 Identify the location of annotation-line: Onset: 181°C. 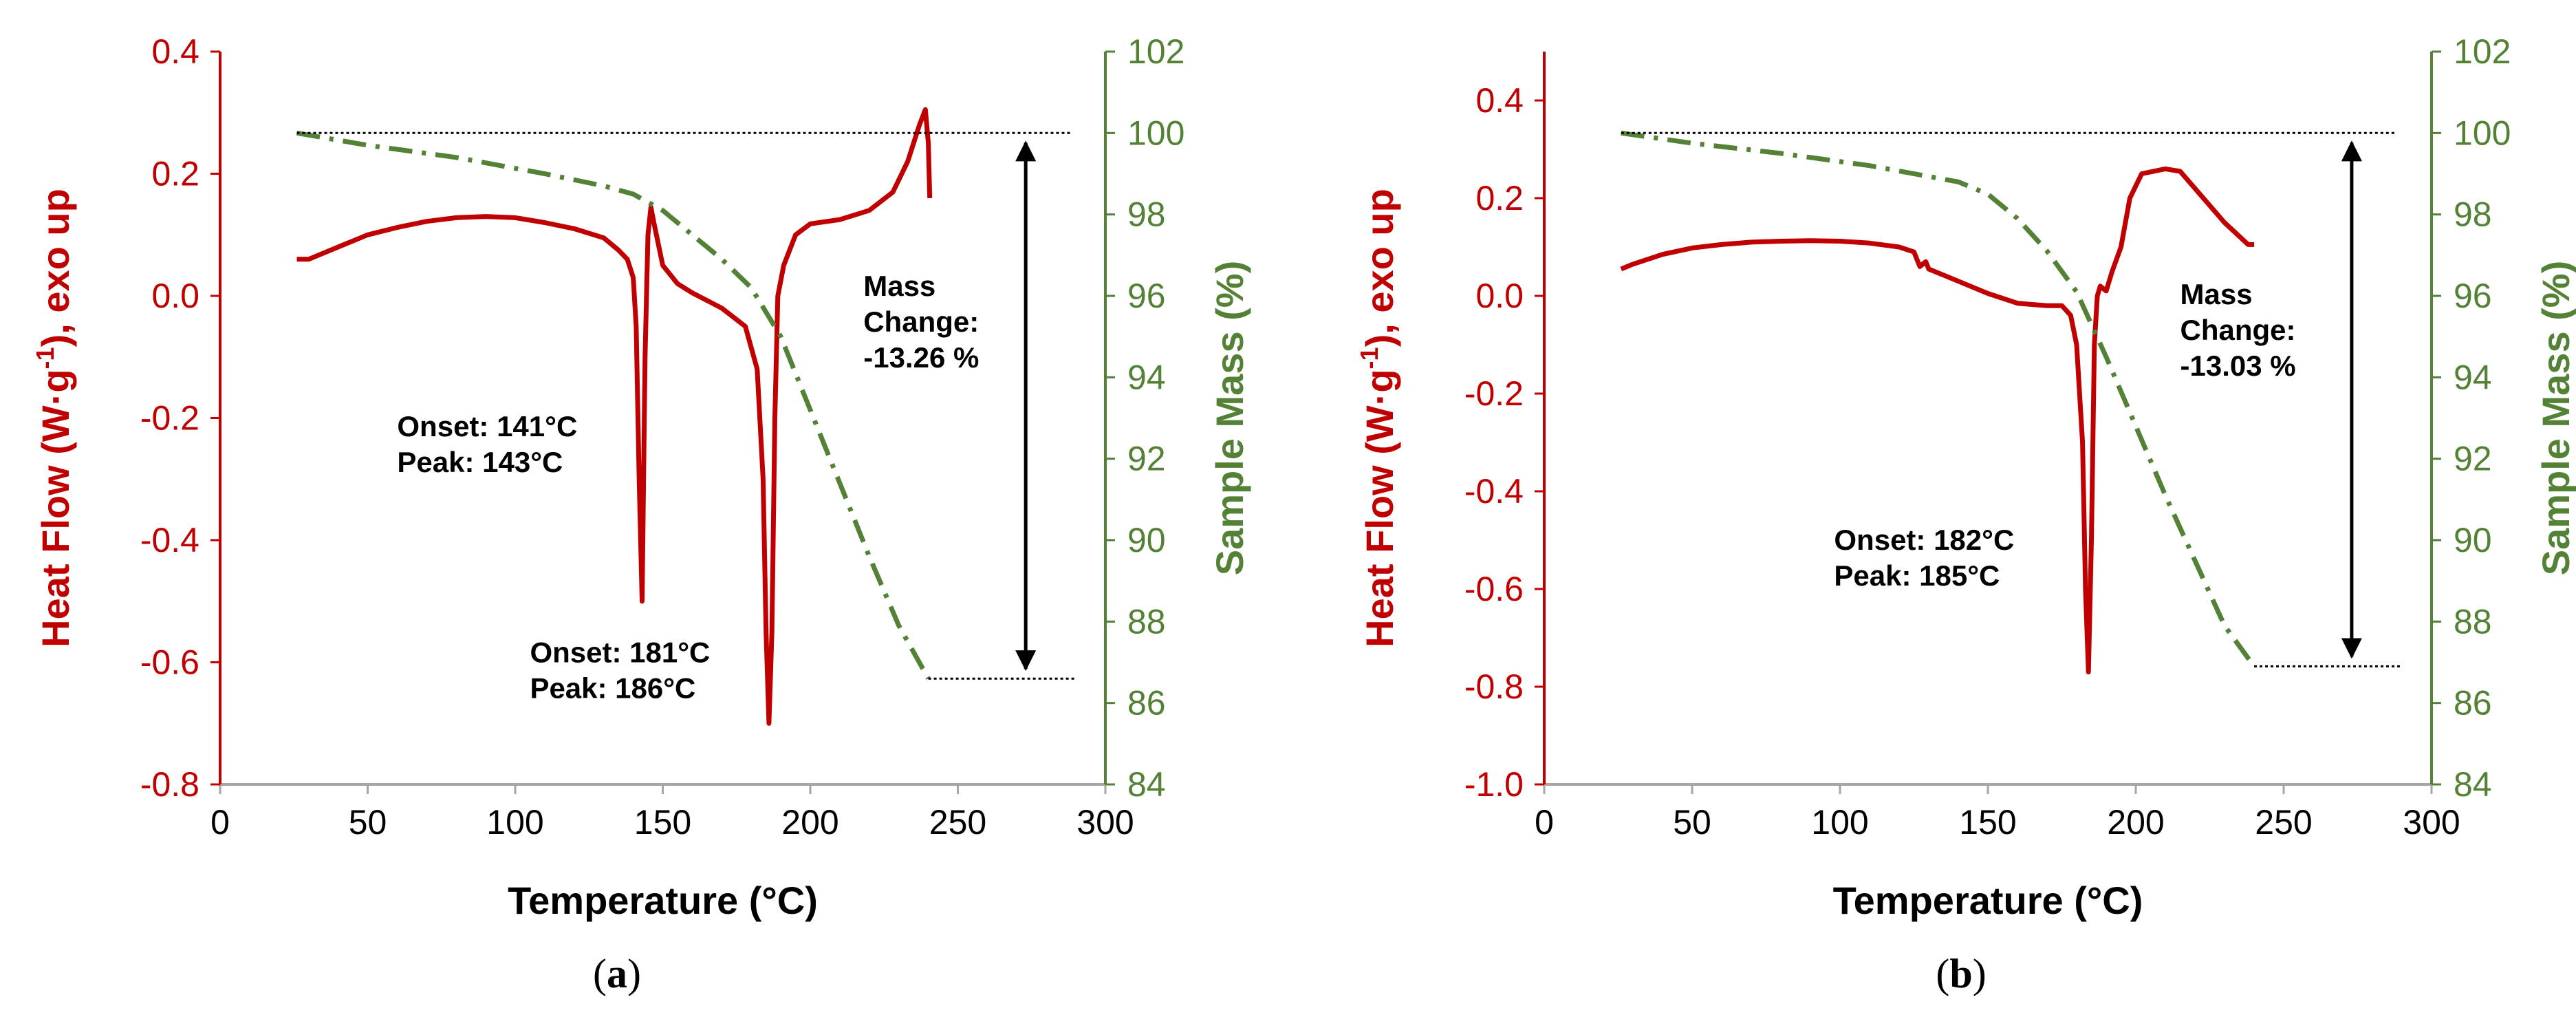
(620, 652).